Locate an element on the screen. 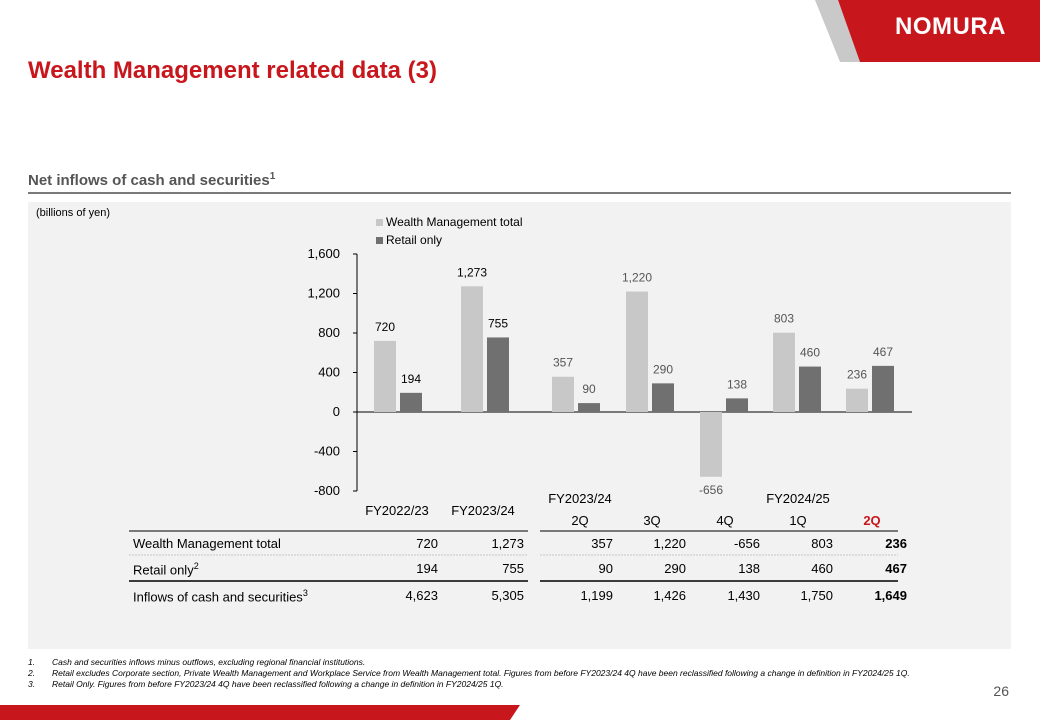 The image size is (1040, 720). y-tick-label: 400 is located at coordinates (329, 372).